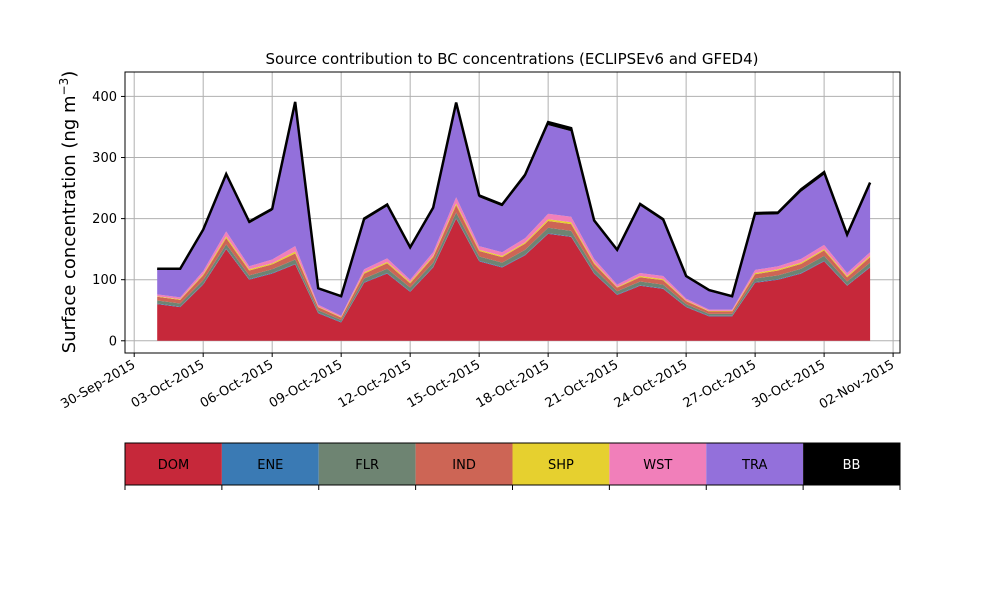 Image resolution: width=1000 pixels, height=600 pixels. What do you see at coordinates (64, 87) in the screenshot?
I see `y-axis-label-superscript: −3` at bounding box center [64, 87].